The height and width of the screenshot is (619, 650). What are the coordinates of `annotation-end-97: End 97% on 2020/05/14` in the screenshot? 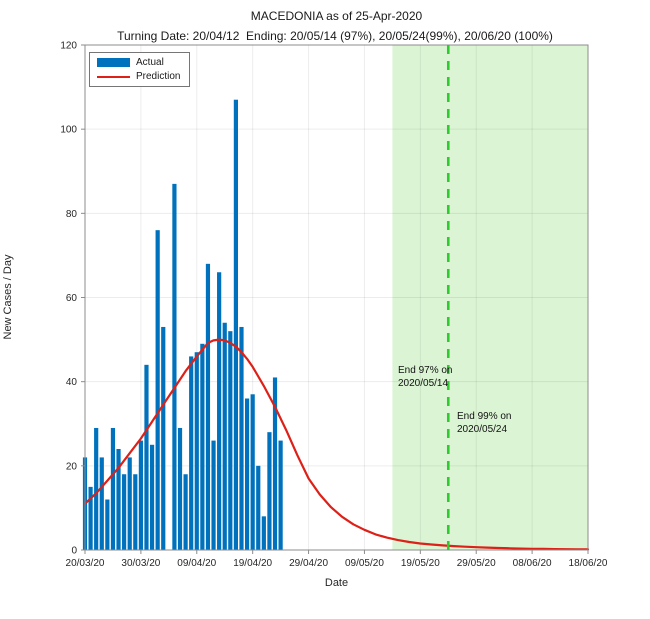 It's located at (425, 377).